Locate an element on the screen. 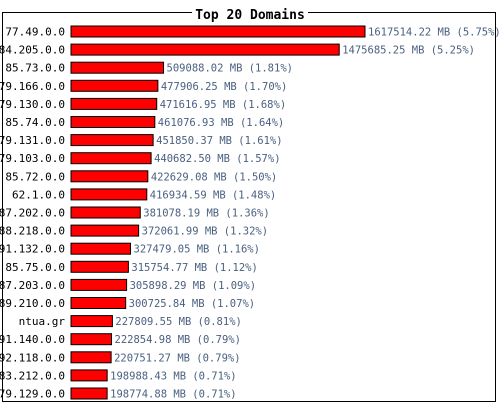  value-label: 1617514.22 MB (5.75%) is located at coordinates (434, 33).